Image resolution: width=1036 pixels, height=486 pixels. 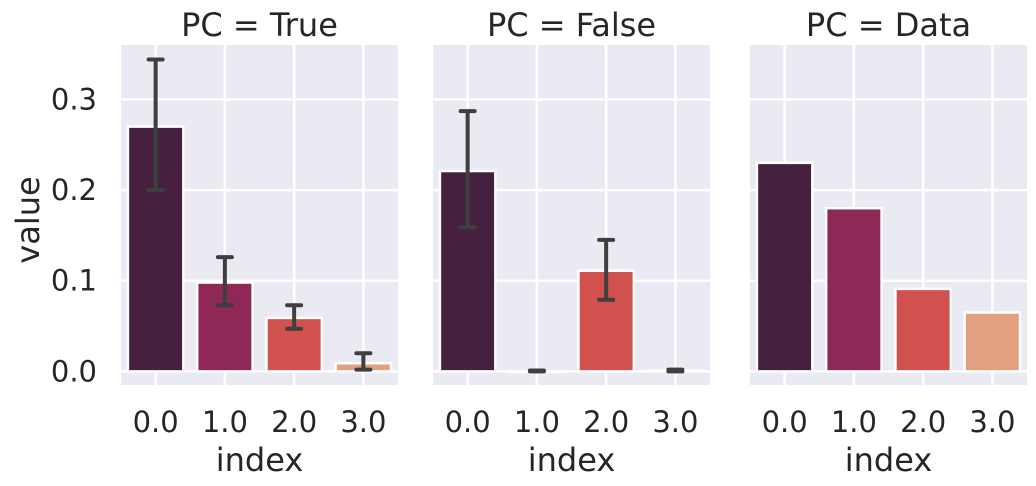 What do you see at coordinates (853, 289) in the screenshot?
I see `bar-1.0` at bounding box center [853, 289].